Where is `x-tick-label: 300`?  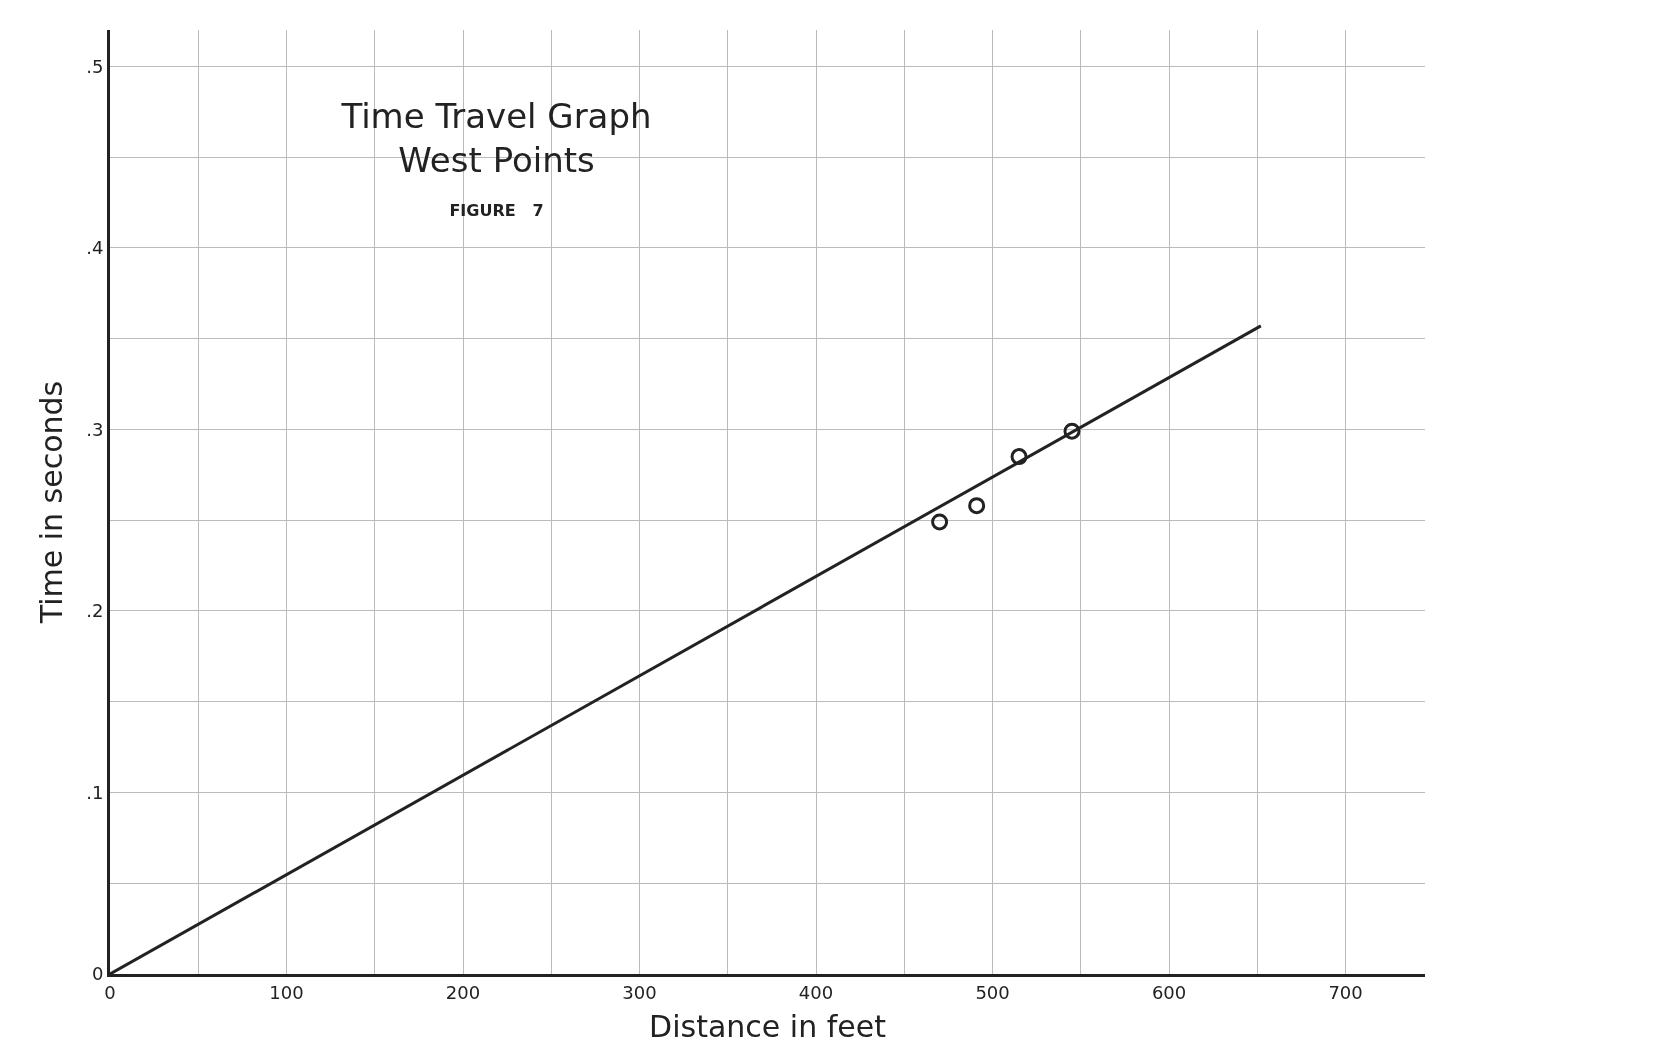 x-tick-label: 300 is located at coordinates (639, 992).